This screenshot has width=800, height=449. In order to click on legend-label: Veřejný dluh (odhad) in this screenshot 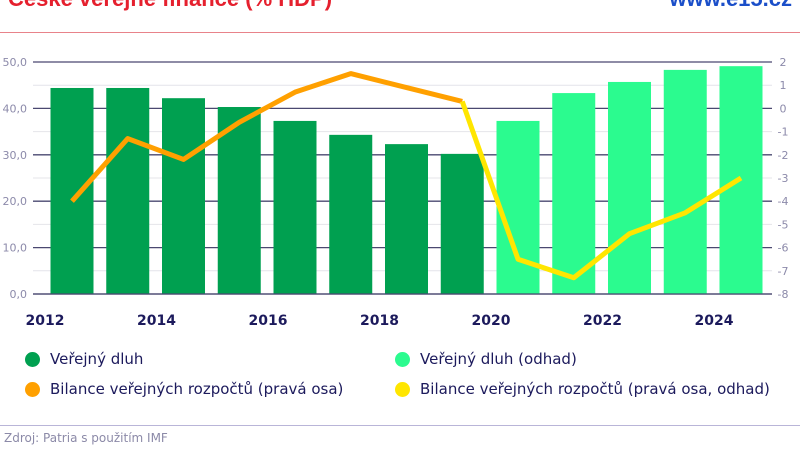, I will do `click(498, 359)`.